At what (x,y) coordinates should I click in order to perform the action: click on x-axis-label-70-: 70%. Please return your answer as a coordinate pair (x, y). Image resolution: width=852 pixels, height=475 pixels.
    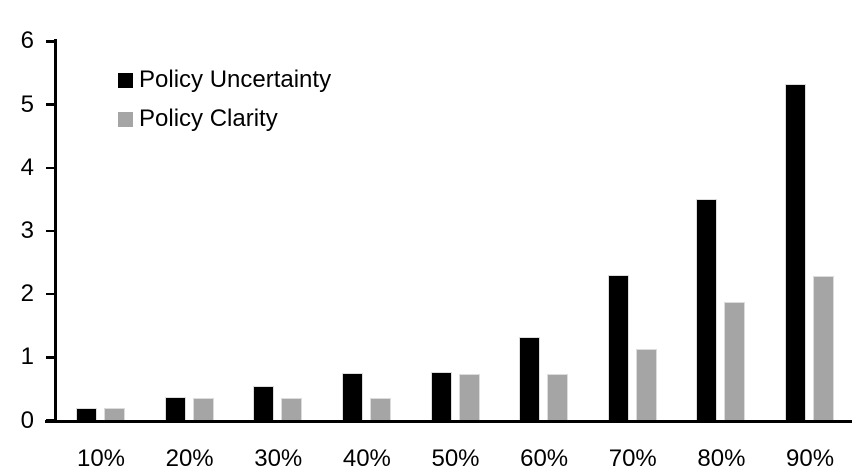
    Looking at the image, I should click on (632, 458).